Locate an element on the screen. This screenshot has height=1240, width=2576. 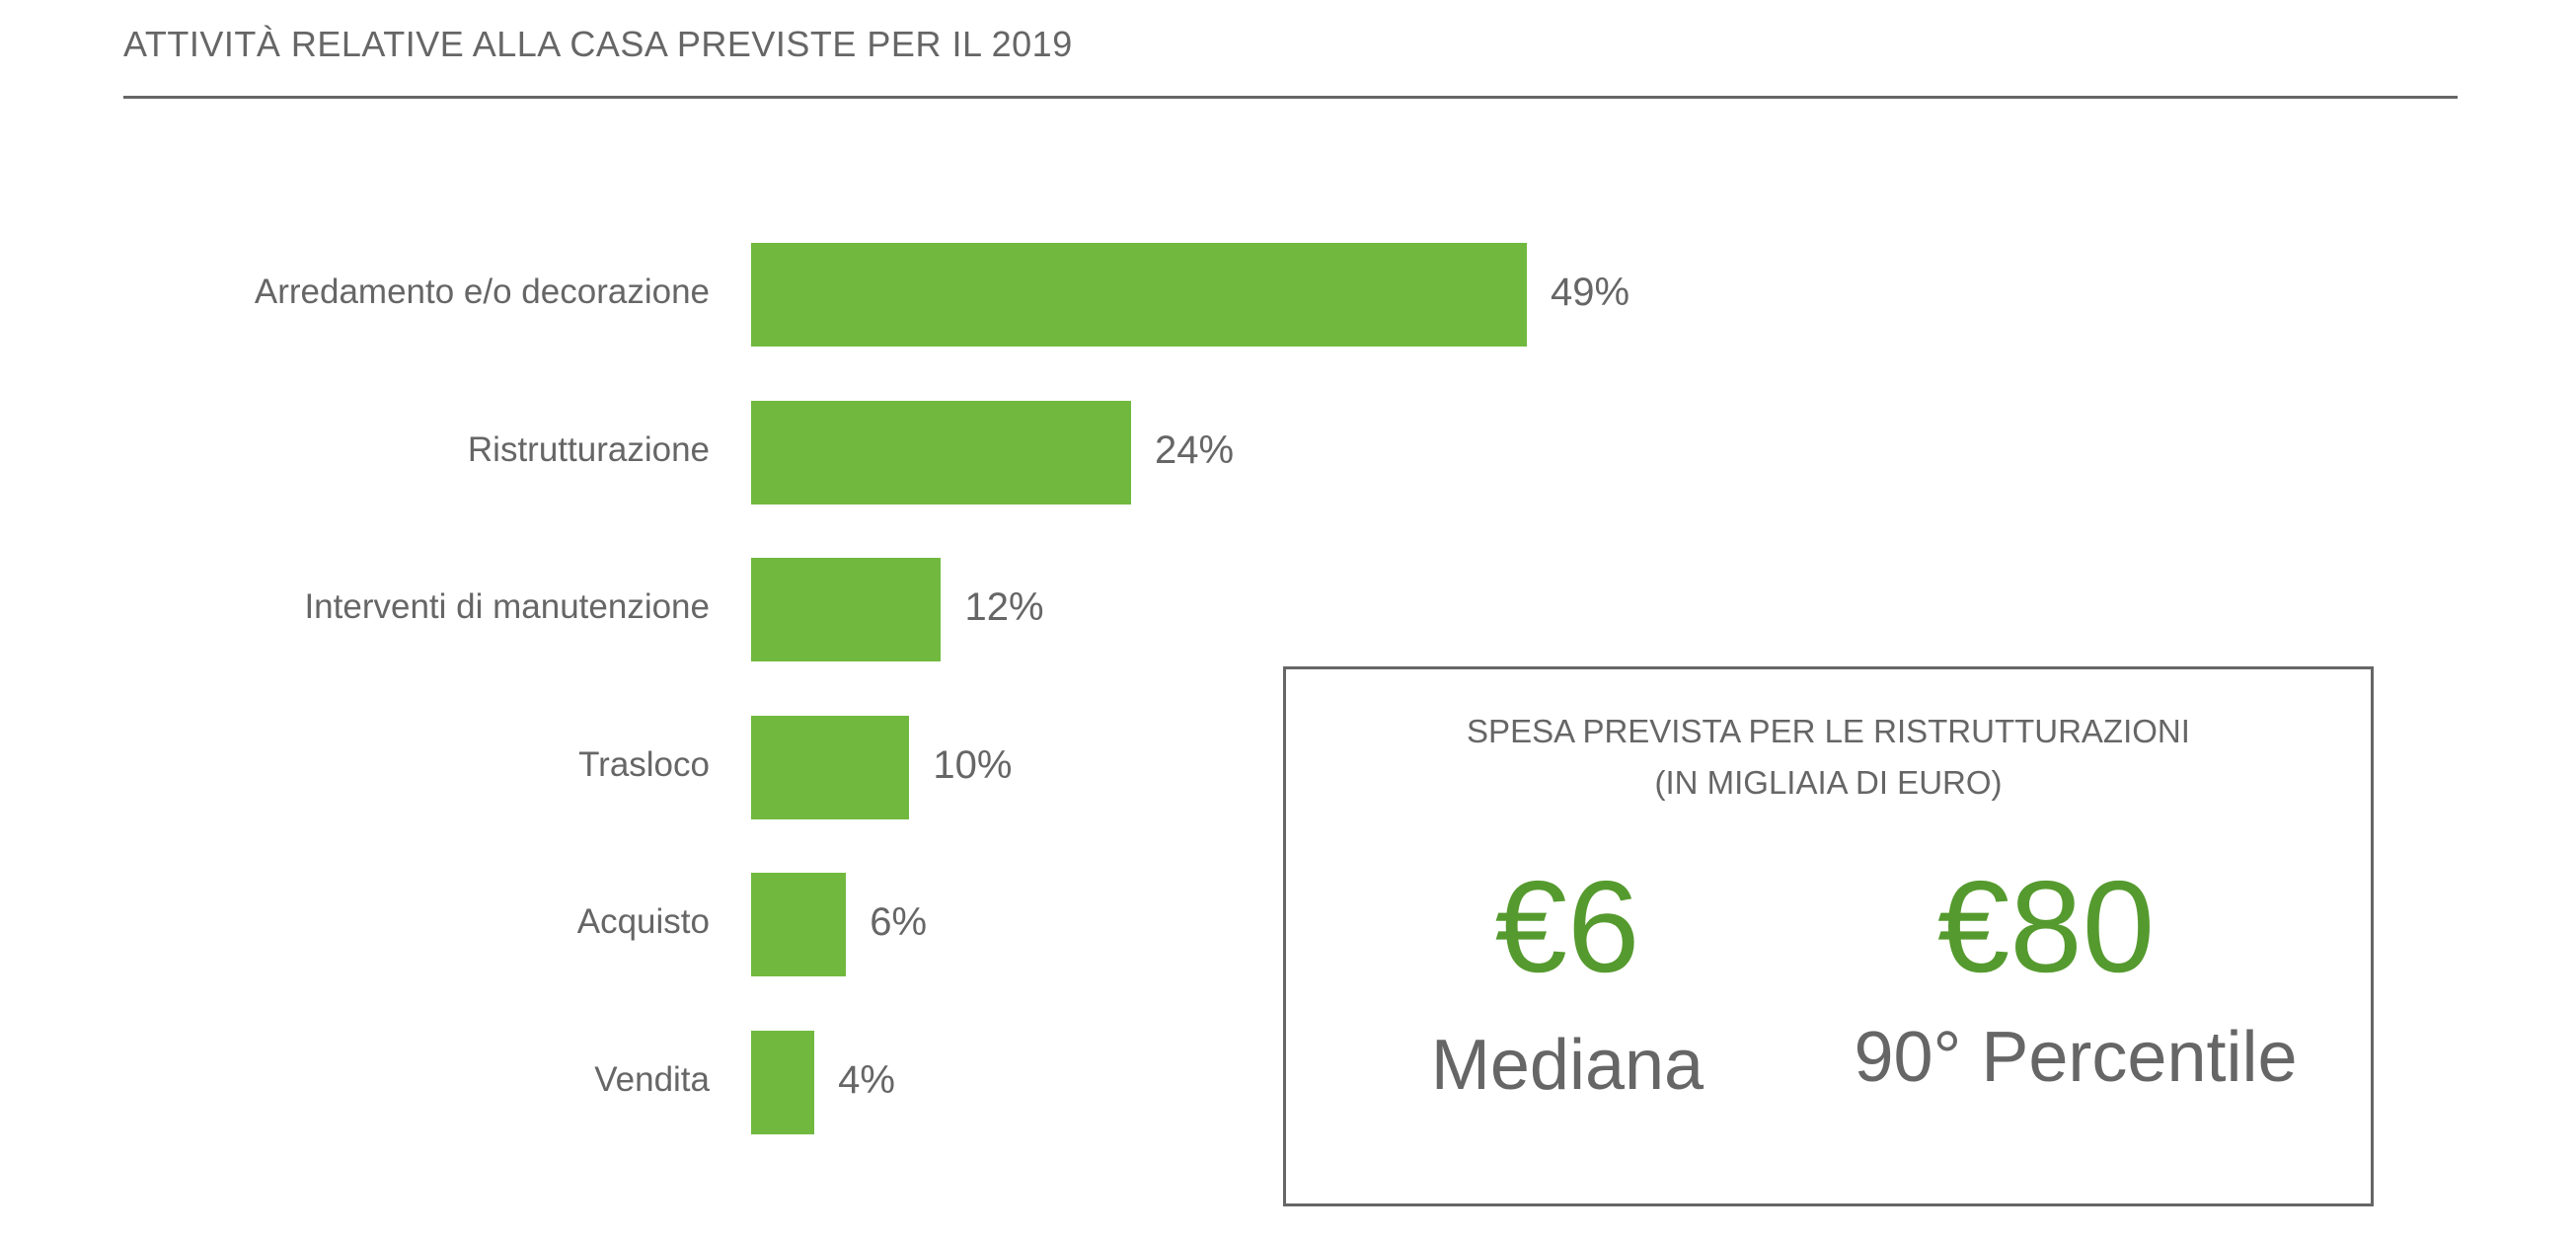
value-label: 12% is located at coordinates (1004, 607).